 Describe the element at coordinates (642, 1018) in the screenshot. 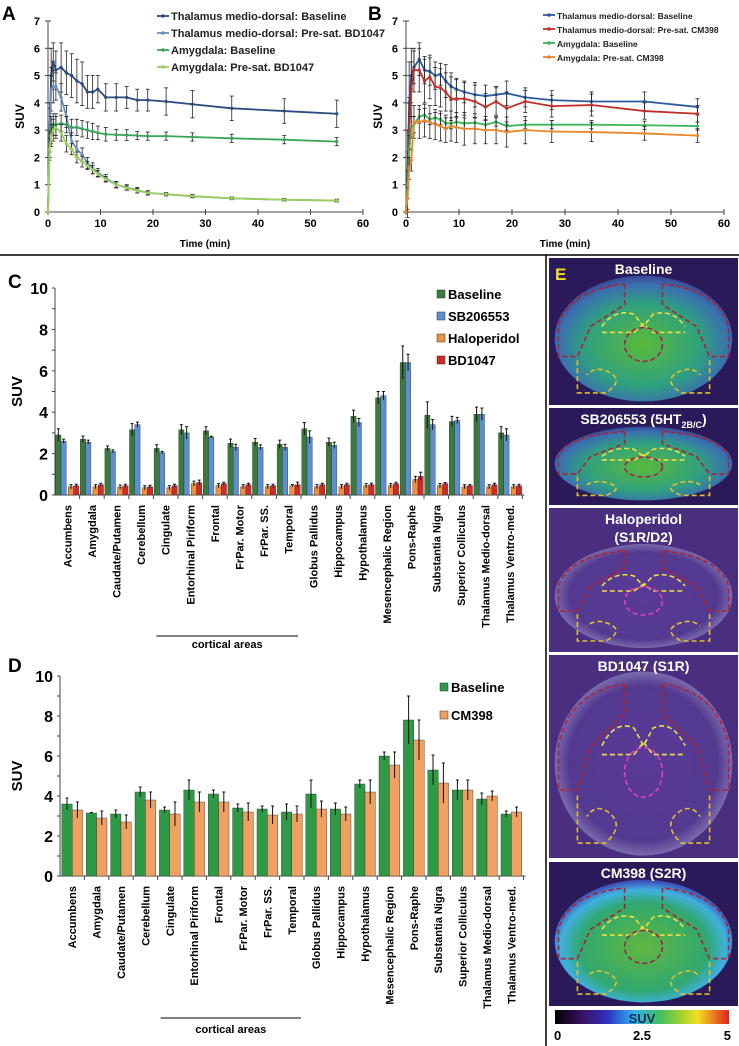

I see `colorbar-label: SUV` at that location.